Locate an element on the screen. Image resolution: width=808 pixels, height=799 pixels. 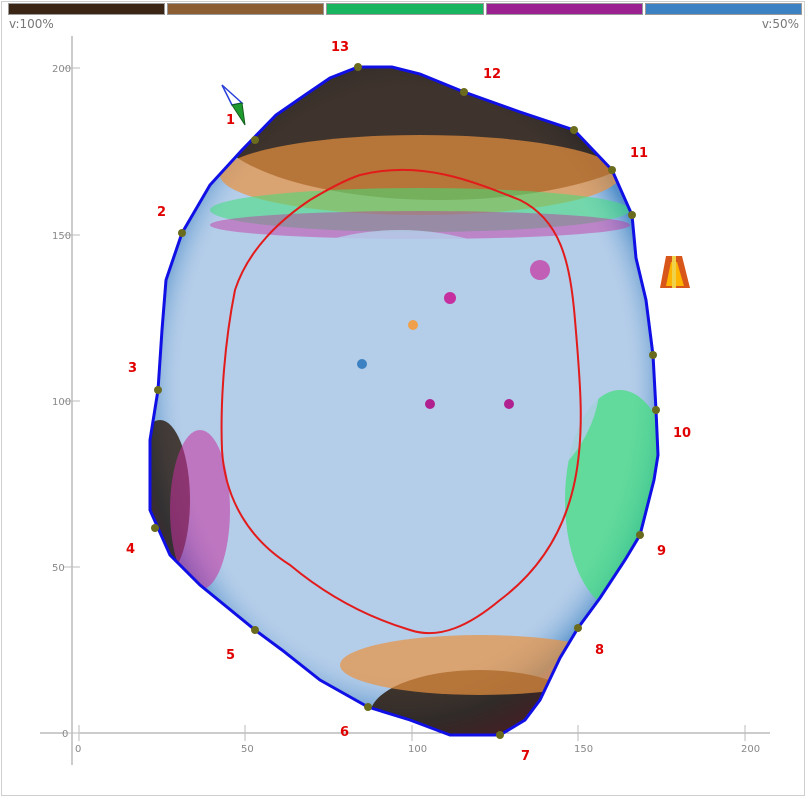
y-tick-label: 100 is located at coordinates (61, 402).